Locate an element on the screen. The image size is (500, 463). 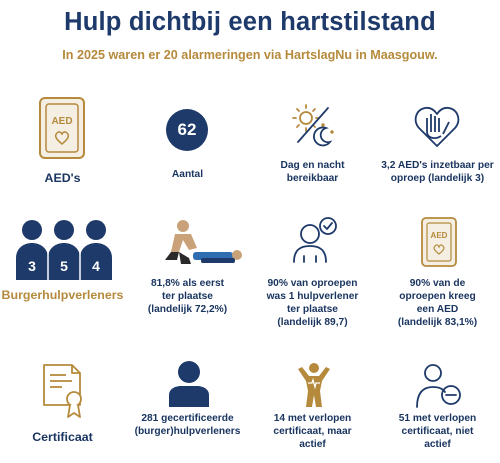
helper-number-1: 3 is located at coordinates (32, 266).